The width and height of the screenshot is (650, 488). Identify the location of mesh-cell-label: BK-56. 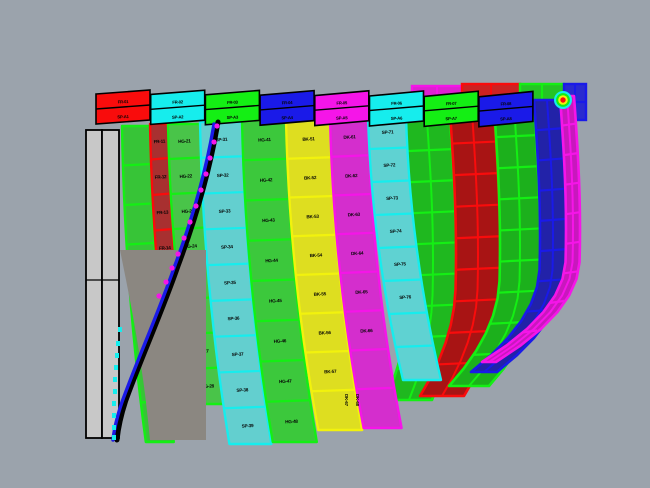
(324, 333).